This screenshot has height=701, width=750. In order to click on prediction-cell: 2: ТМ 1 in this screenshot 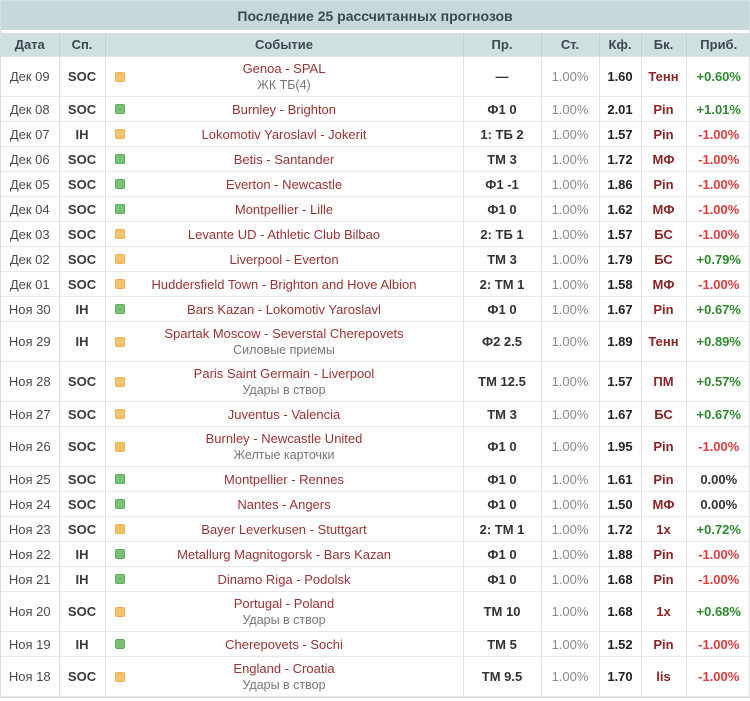, I will do `click(502, 284)`.